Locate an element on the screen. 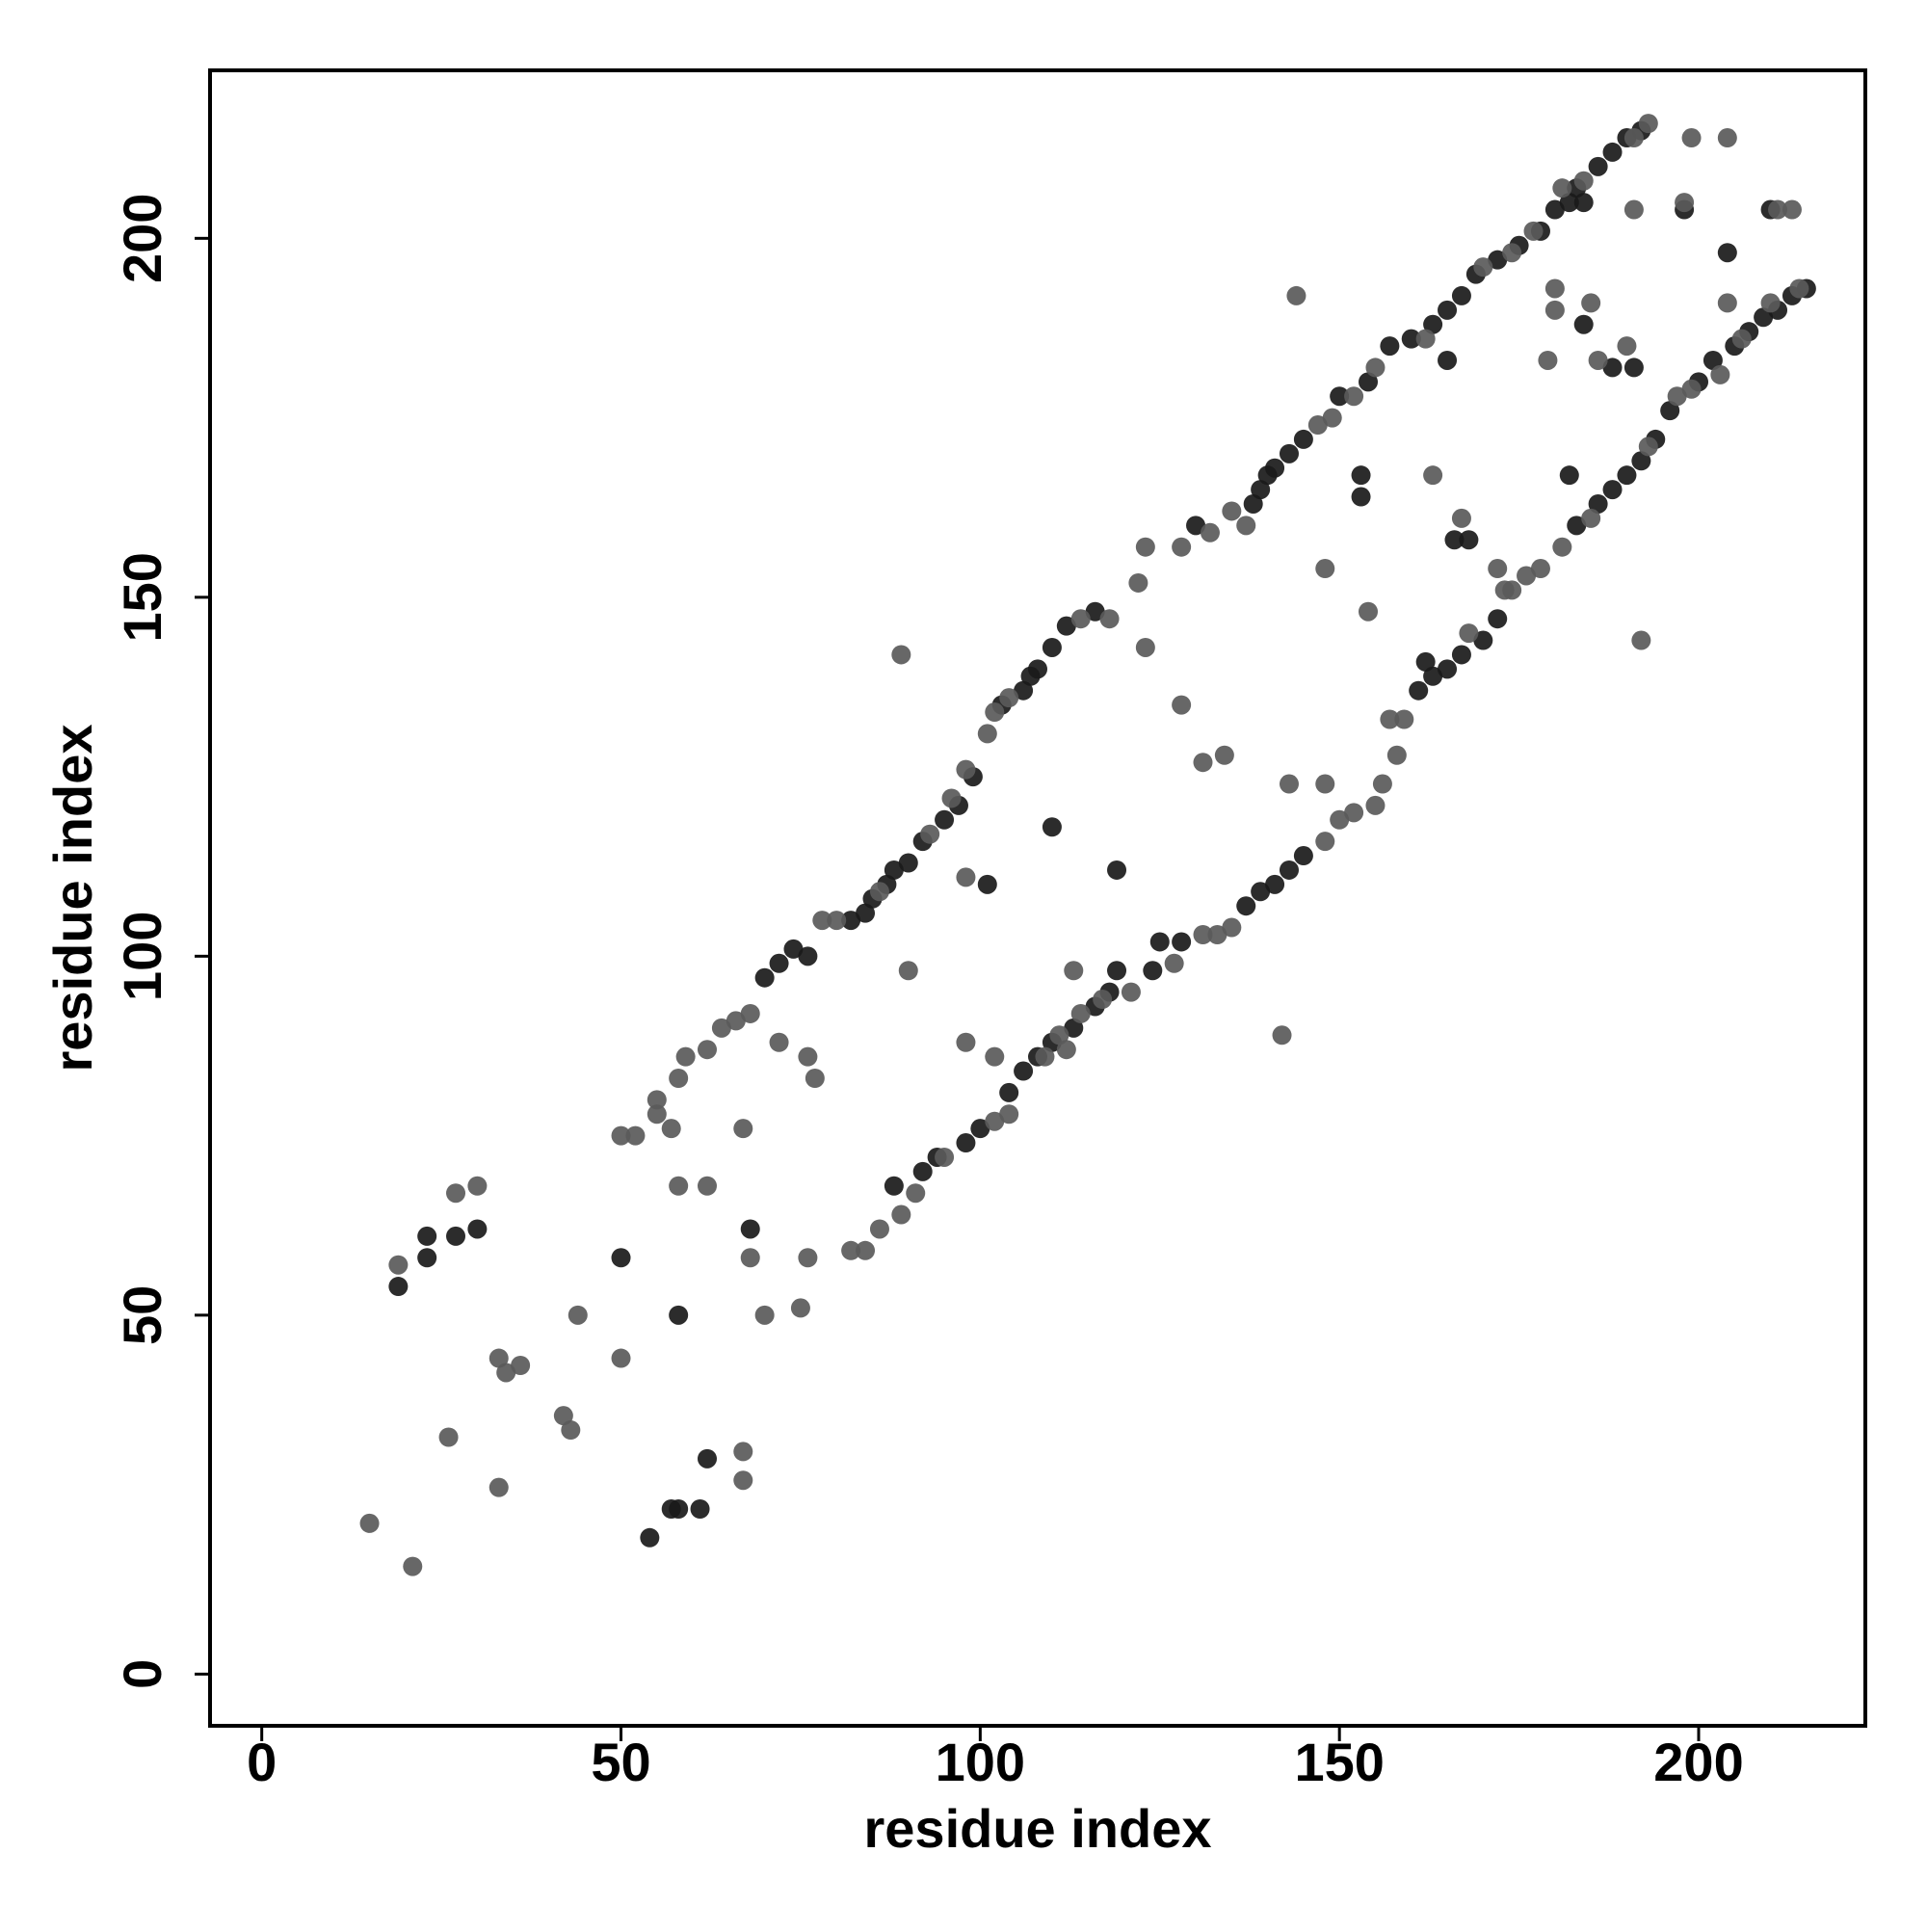  x-tick-label: 200 is located at coordinates (1698, 1762).